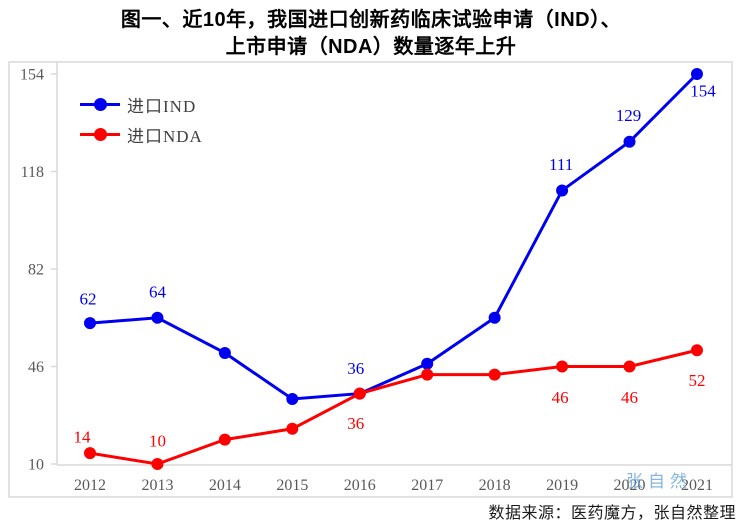 Image resolution: width=742 pixels, height=526 pixels. Describe the element at coordinates (292, 399) in the screenshot. I see `data-point-ind-2015` at that location.